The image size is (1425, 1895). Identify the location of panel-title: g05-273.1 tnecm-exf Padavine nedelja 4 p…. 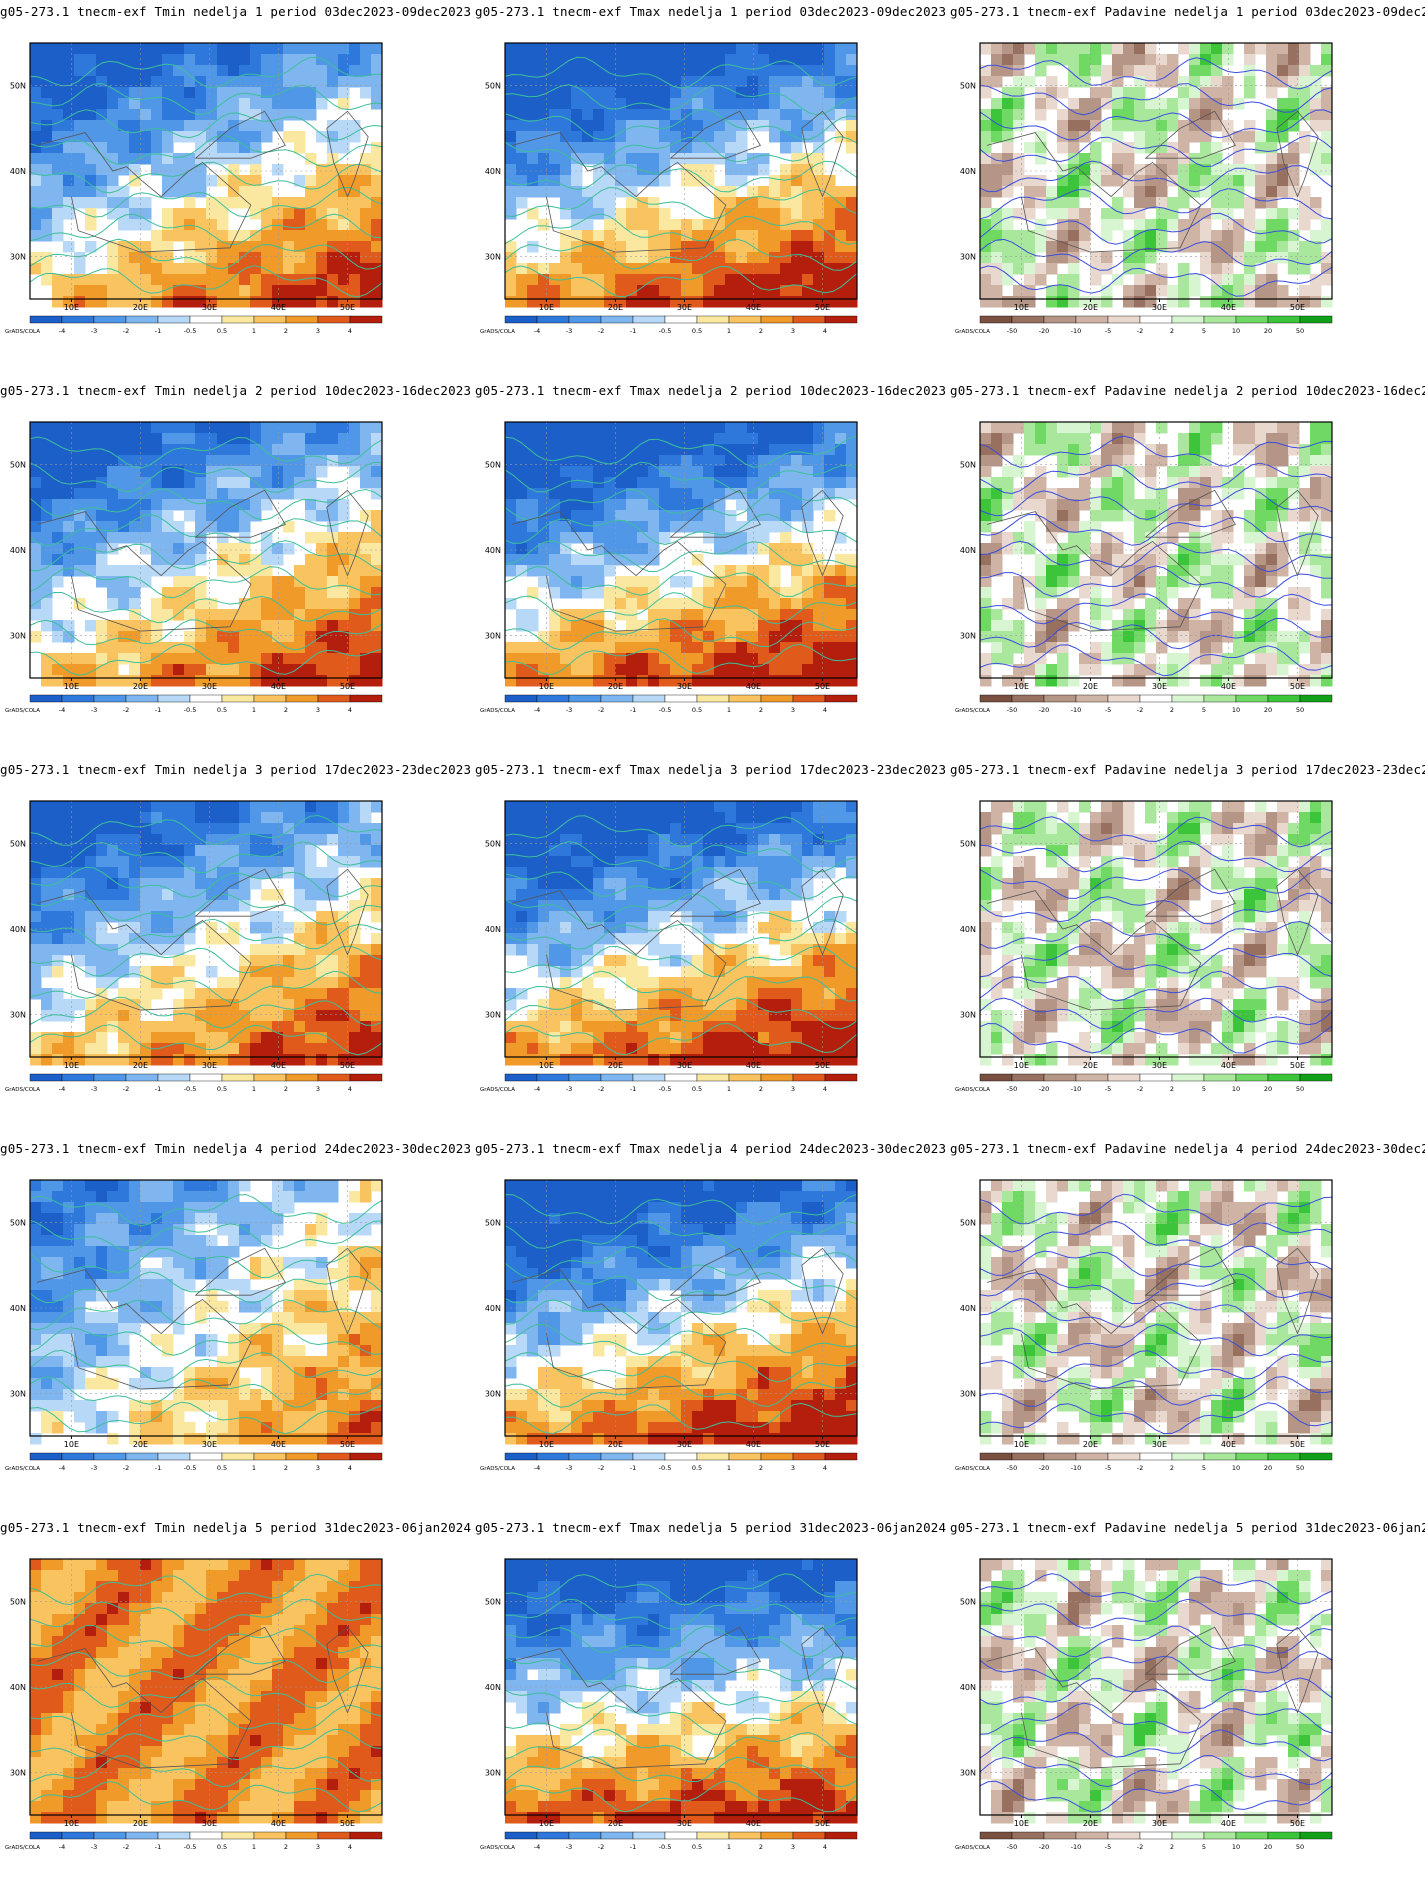
(1187, 1148).